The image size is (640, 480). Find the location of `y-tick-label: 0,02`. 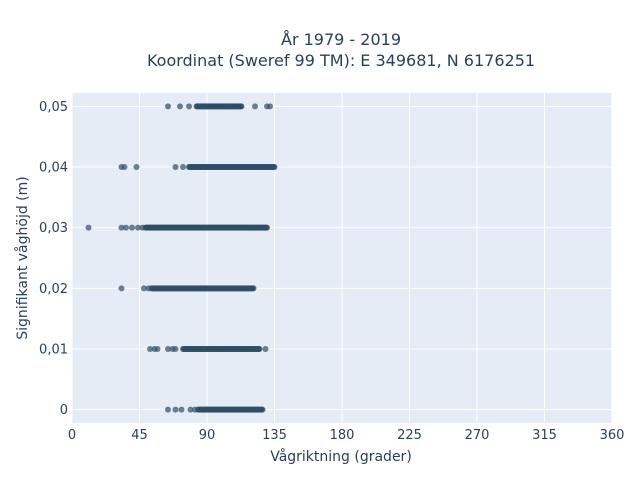

y-tick-label: 0,02 is located at coordinates (53, 289).